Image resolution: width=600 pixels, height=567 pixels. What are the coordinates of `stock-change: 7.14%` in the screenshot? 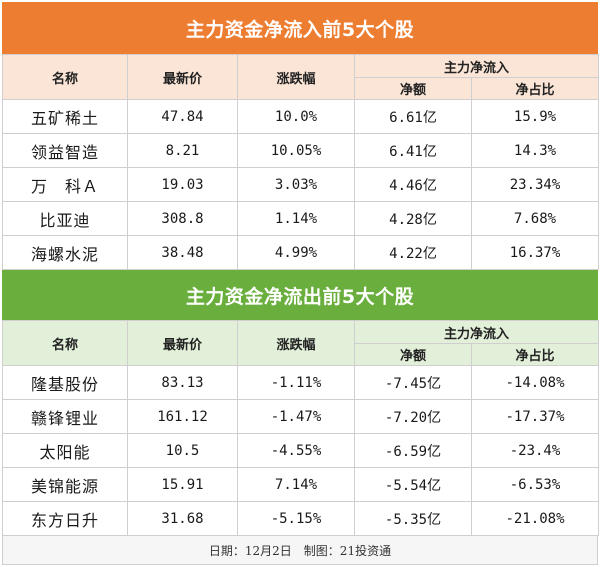 It's located at (296, 484).